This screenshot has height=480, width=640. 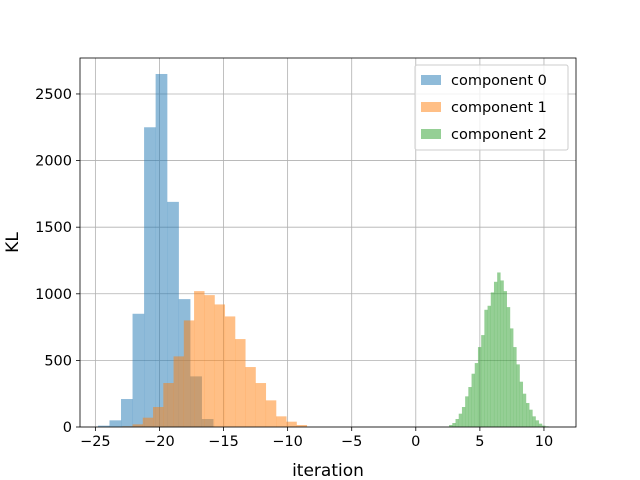 What do you see at coordinates (499, 135) in the screenshot?
I see `legend-label: component 2` at bounding box center [499, 135].